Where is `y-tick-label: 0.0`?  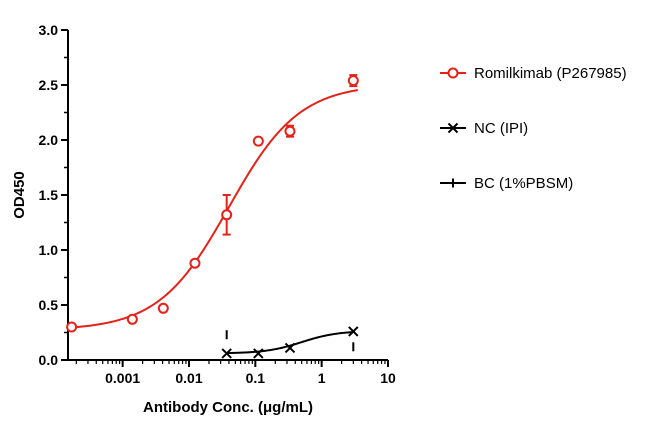
y-tick-label: 0.0 is located at coordinates (49, 360).